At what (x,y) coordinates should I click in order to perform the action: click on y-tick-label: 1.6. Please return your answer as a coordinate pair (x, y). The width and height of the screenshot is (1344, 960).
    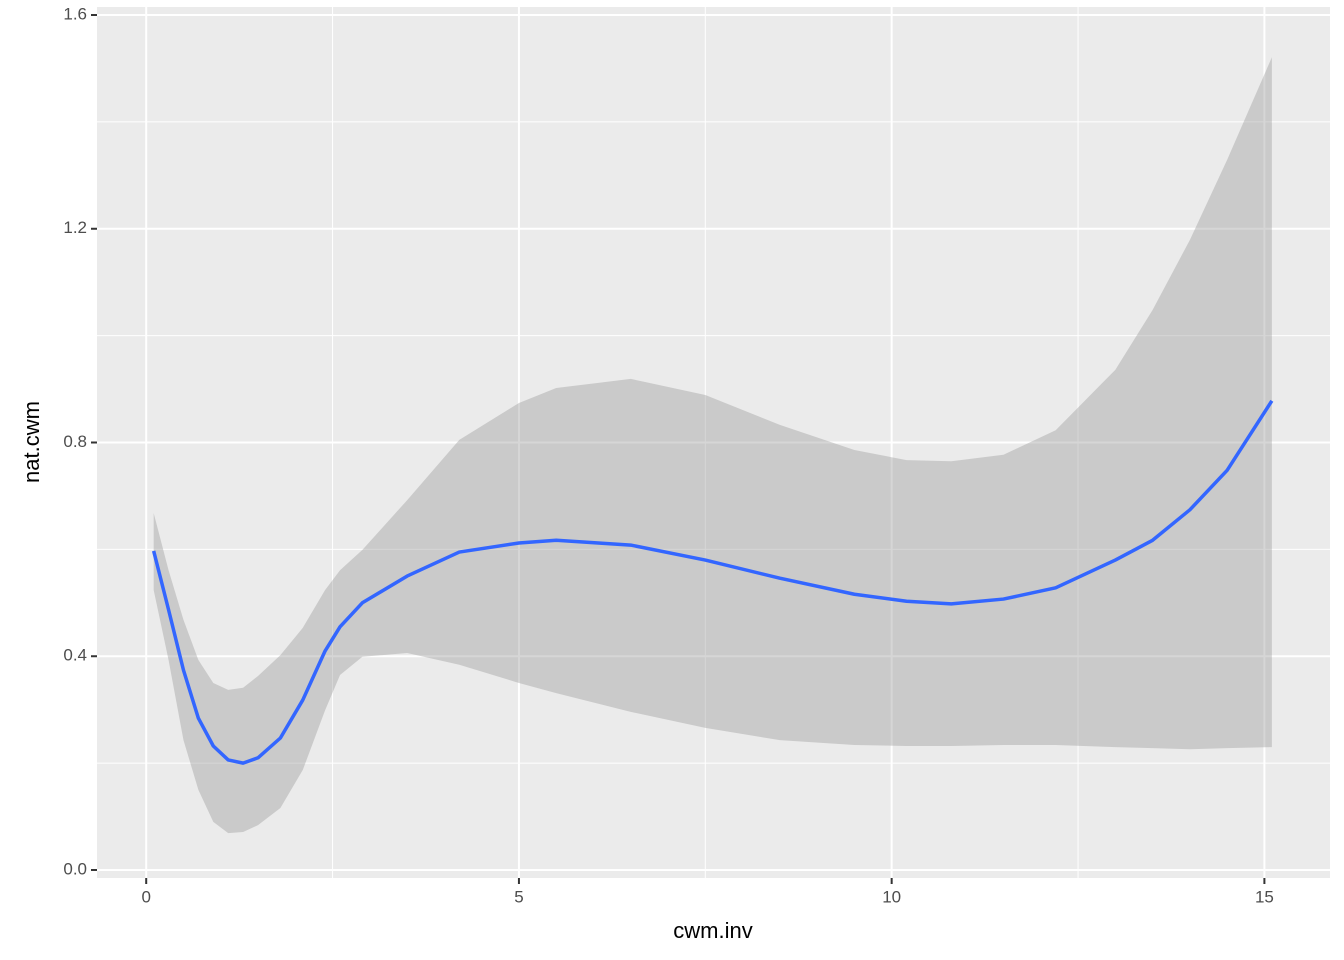
    Looking at the image, I should click on (75, 13).